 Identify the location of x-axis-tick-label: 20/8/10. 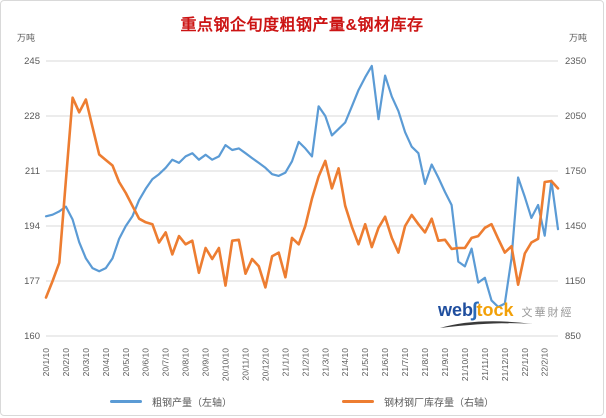
(186, 362).